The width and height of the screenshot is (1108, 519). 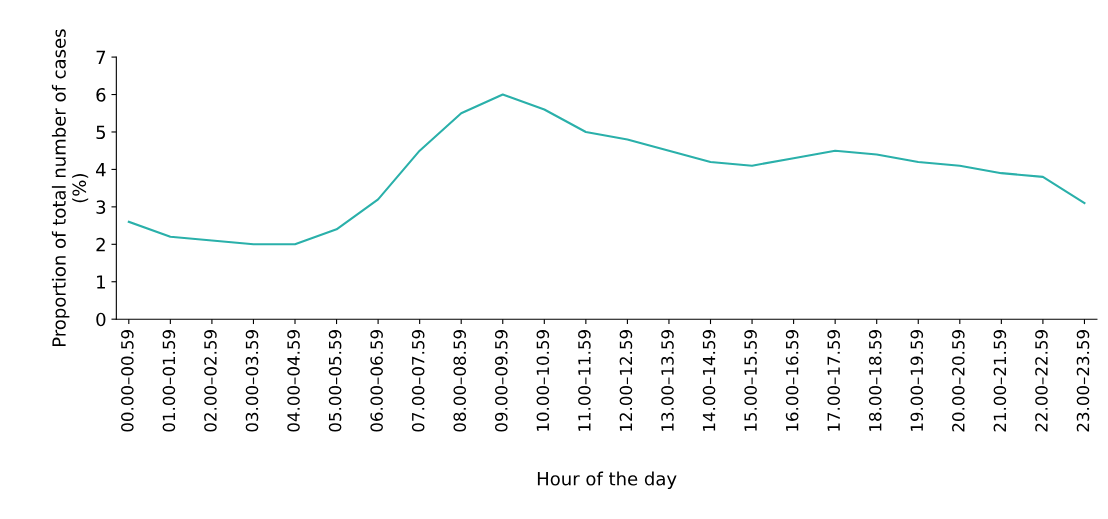 What do you see at coordinates (875, 380) in the screenshot?
I see `x-tick-label: 18.00–18.59` at bounding box center [875, 380].